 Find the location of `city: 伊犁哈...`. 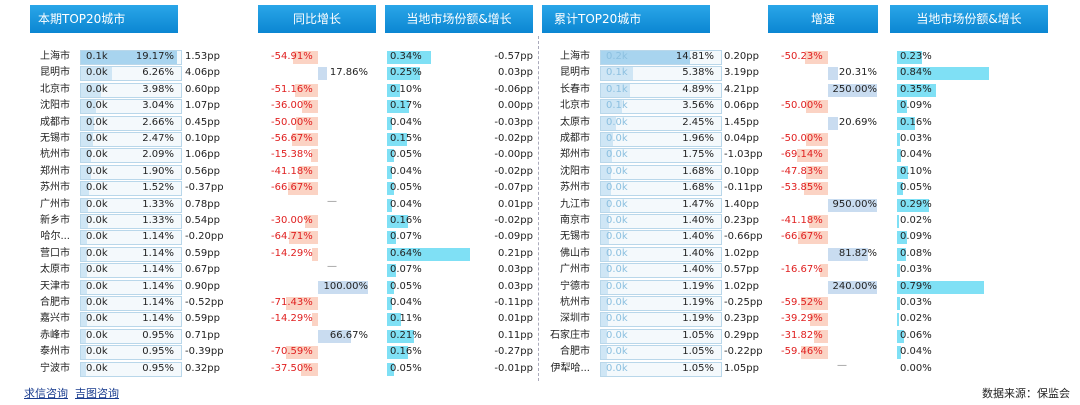

city: 伊犁哈... is located at coordinates (570, 368).